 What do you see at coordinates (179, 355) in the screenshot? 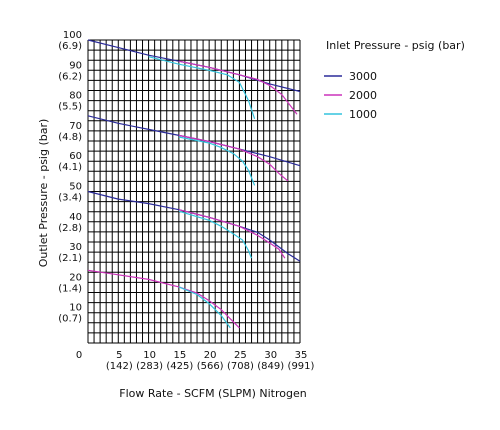
I see `x-tick-label: 15` at bounding box center [179, 355].